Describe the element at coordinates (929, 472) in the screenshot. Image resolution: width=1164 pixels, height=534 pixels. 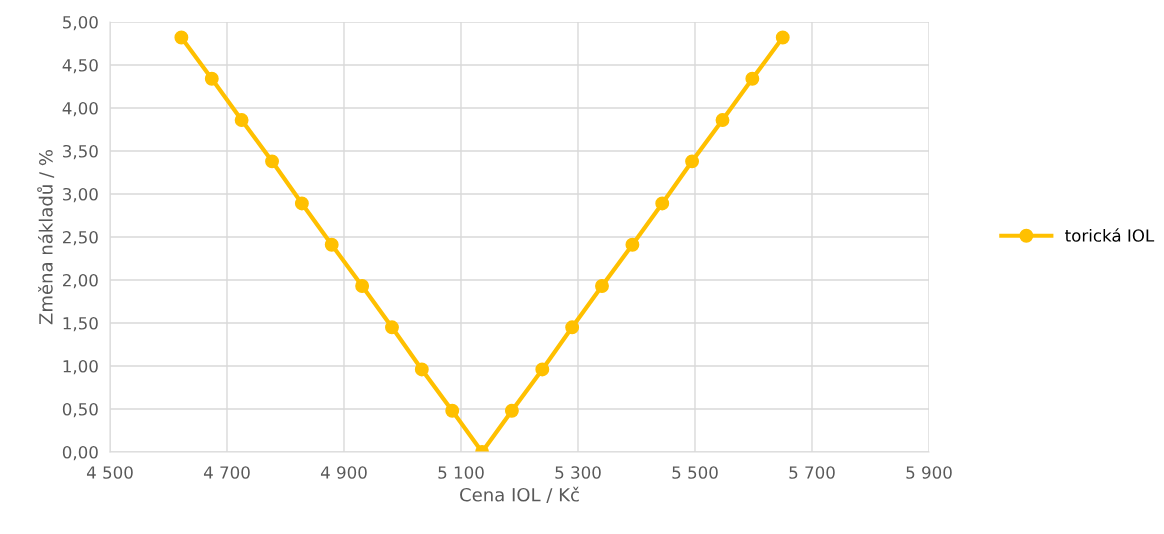
I see `x-tick-label: 5 900` at that location.